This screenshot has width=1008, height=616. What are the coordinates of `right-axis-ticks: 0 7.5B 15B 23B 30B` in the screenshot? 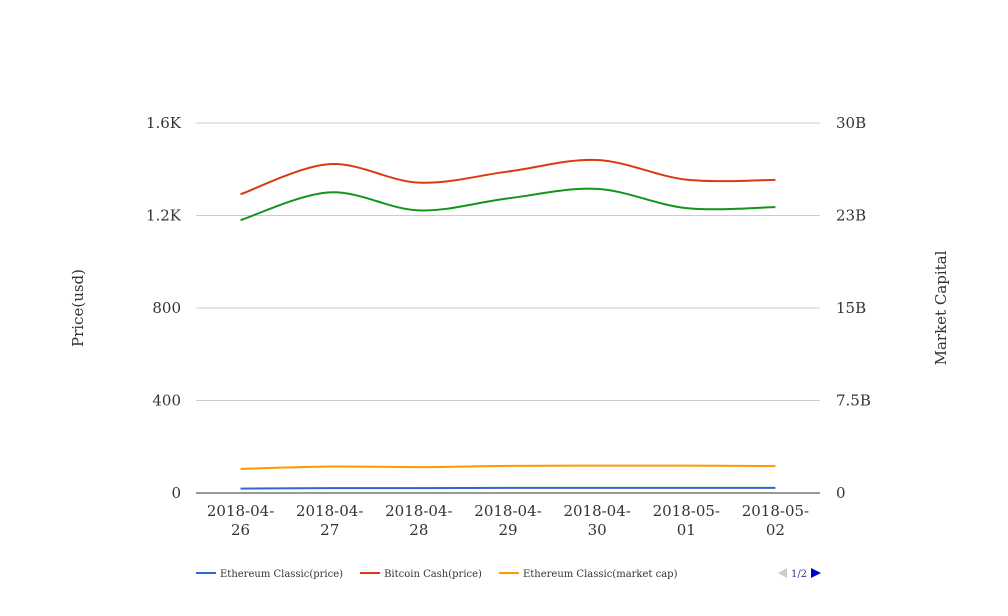 It's located at (853, 308).